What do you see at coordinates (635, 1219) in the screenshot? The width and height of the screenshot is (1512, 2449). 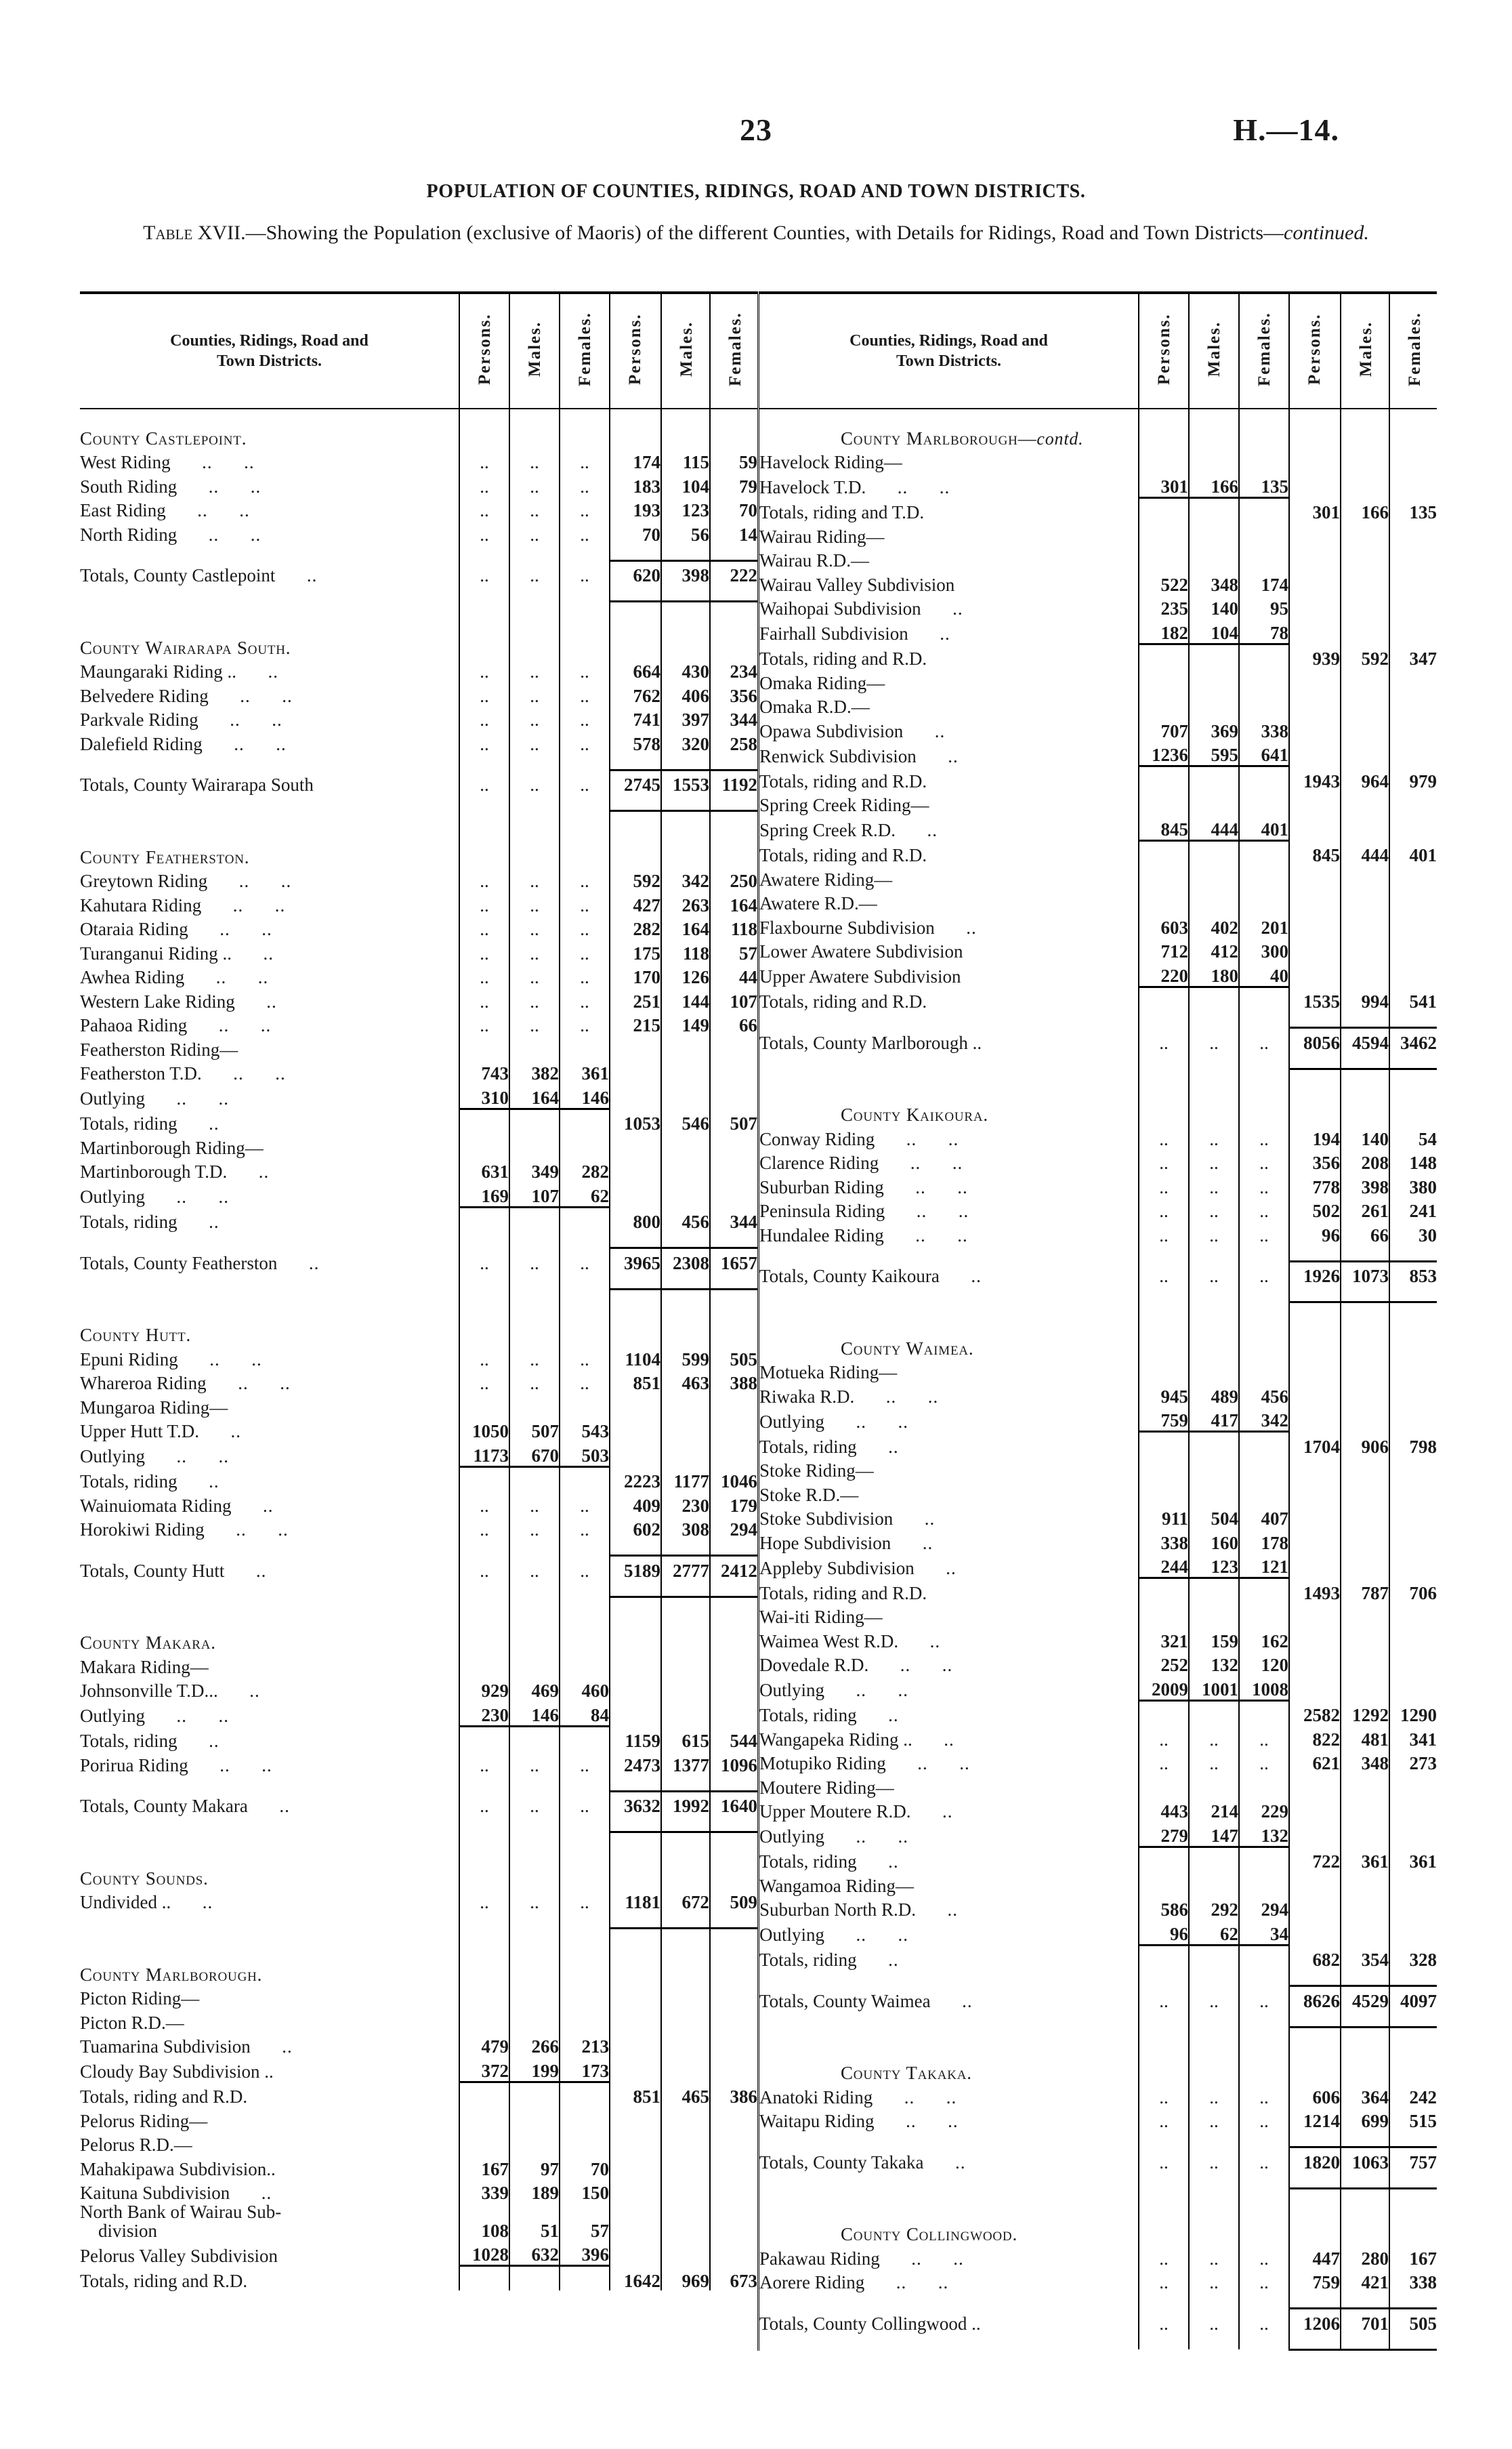 I see `cell-total-persons: 800` at bounding box center [635, 1219].